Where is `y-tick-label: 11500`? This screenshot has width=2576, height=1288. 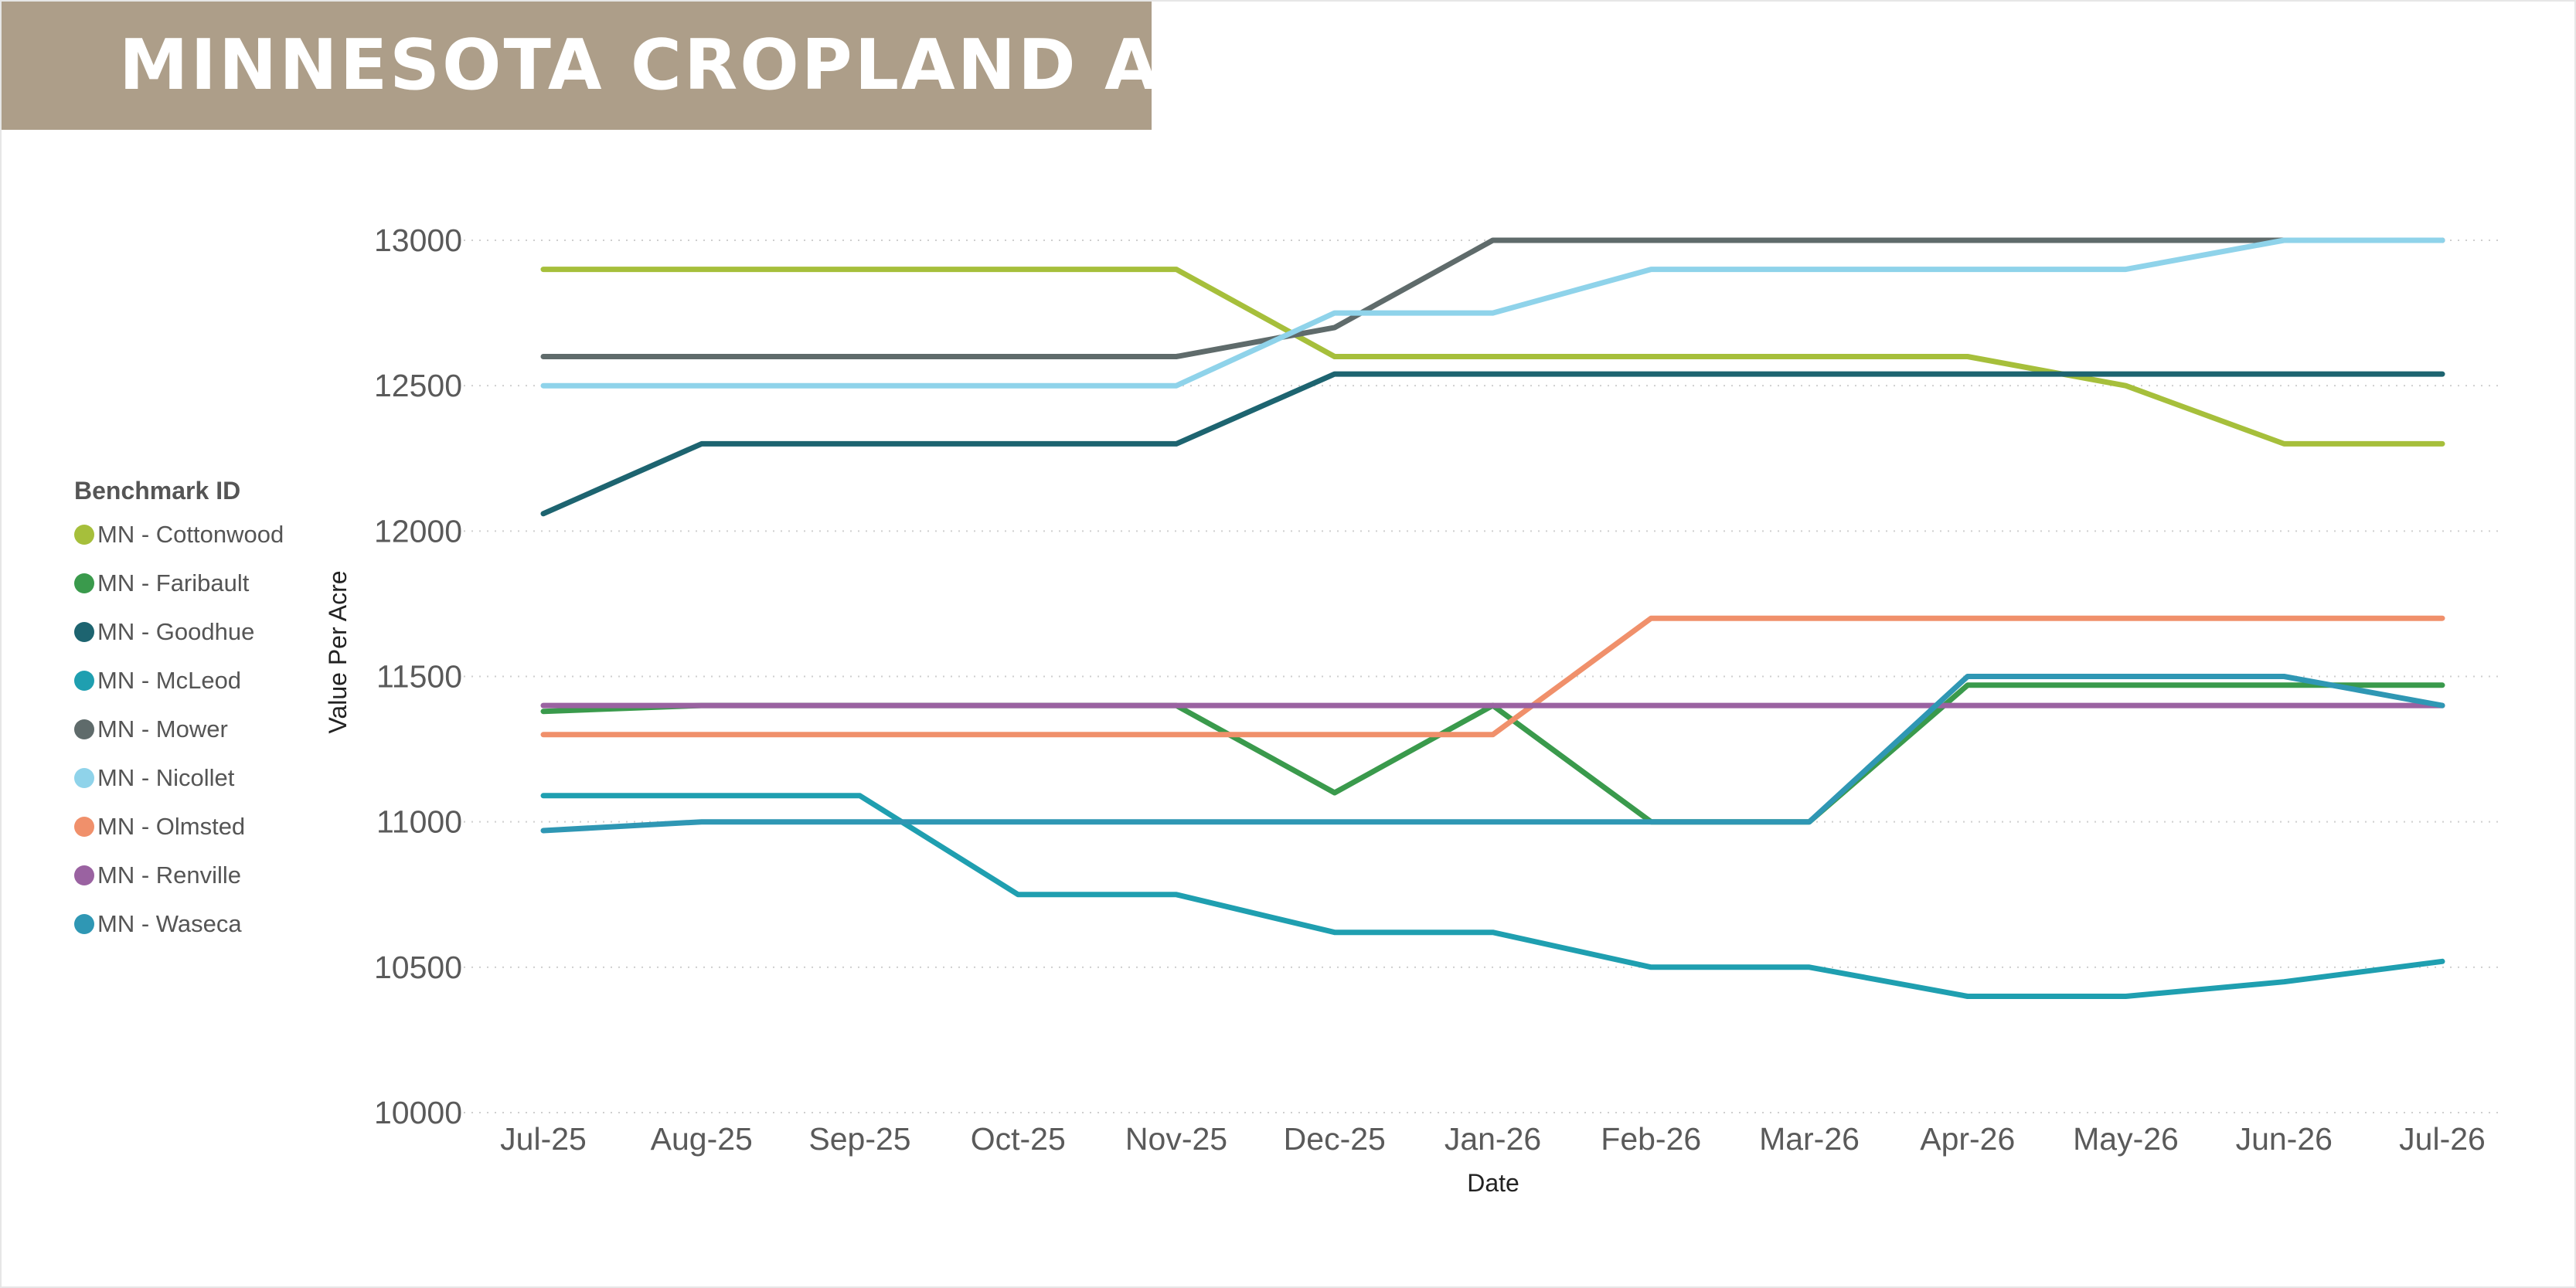 y-tick-label: 11500 is located at coordinates (419, 677).